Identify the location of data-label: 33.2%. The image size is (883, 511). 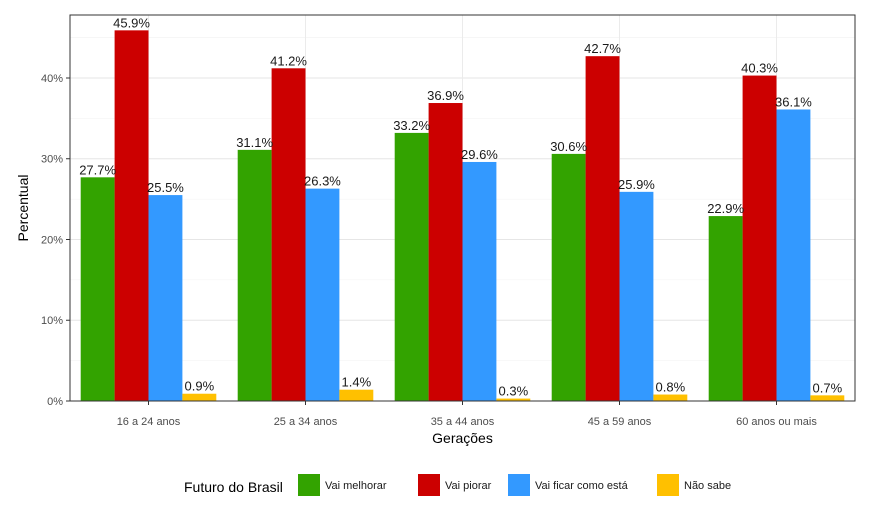
(411, 125).